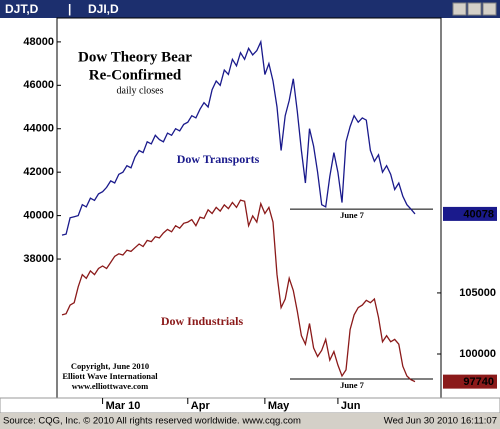  I want to click on x-tick-label: May, so click(279, 406).